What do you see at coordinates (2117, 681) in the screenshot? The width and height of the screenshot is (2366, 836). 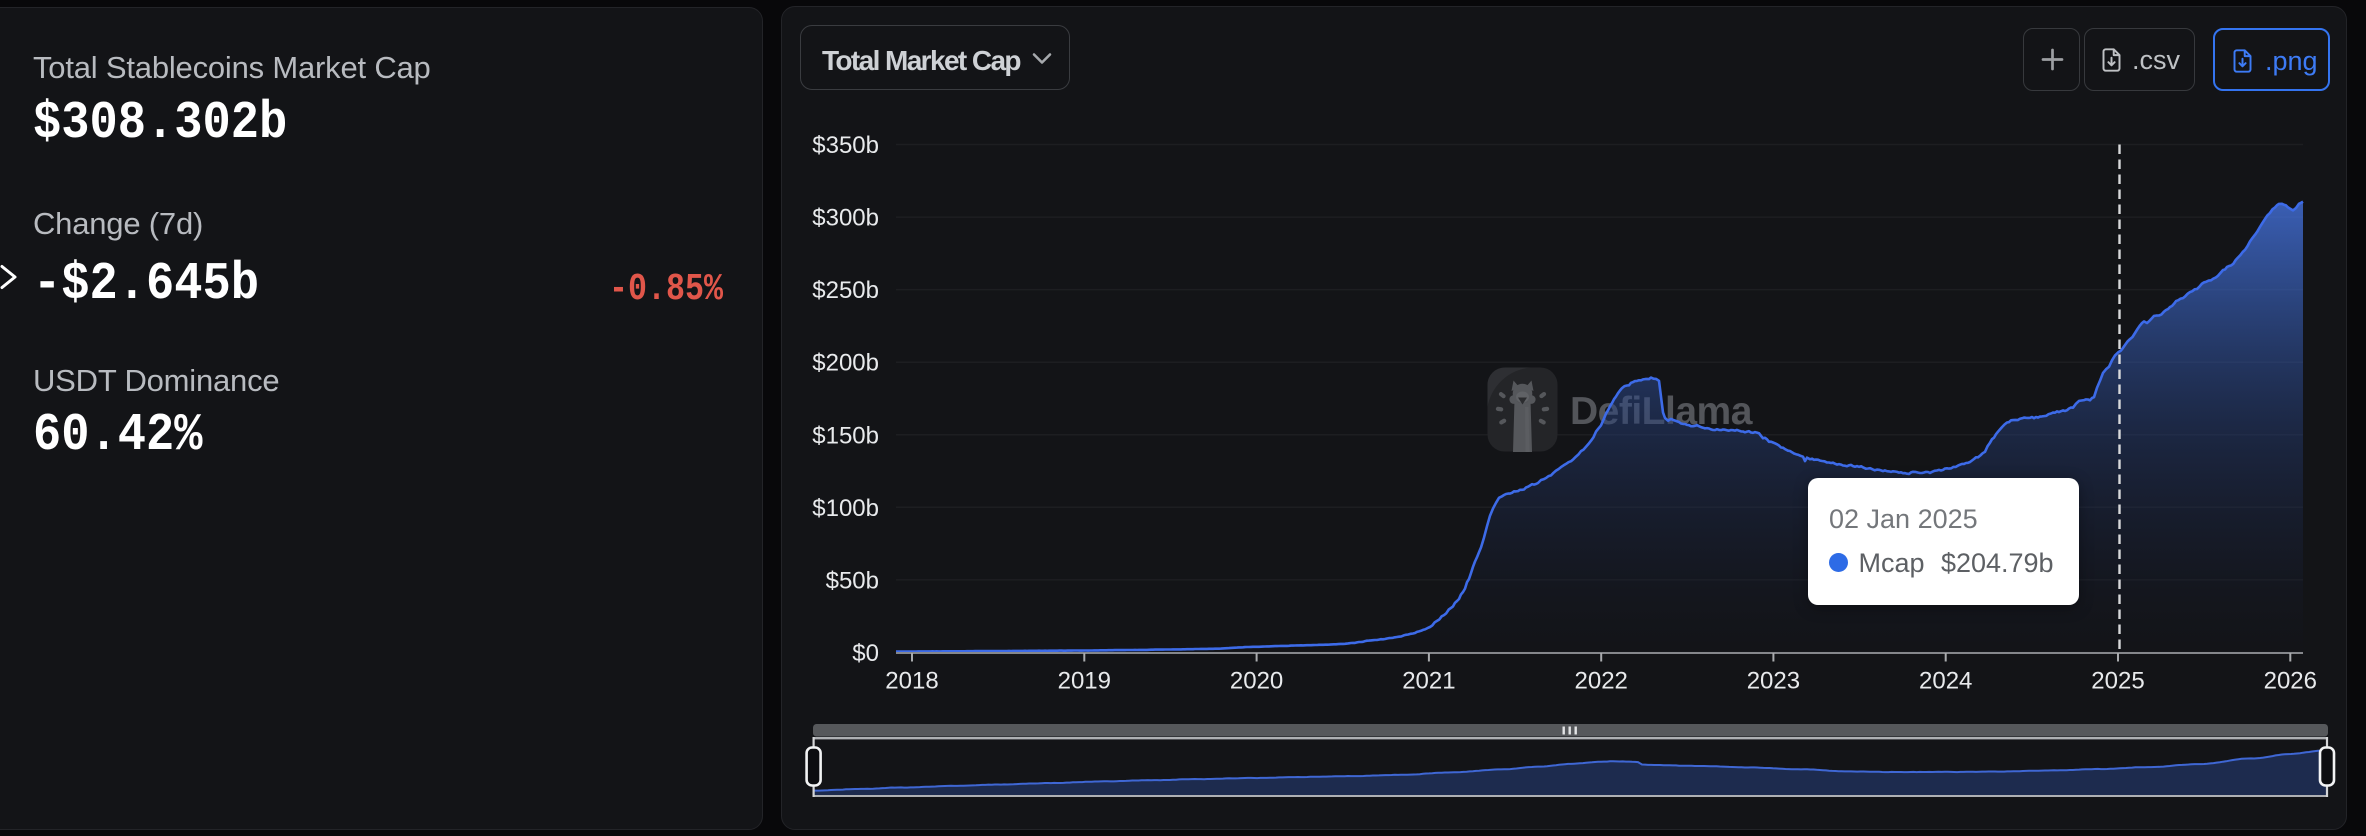 I see `svg-text: 2025` at bounding box center [2117, 681].